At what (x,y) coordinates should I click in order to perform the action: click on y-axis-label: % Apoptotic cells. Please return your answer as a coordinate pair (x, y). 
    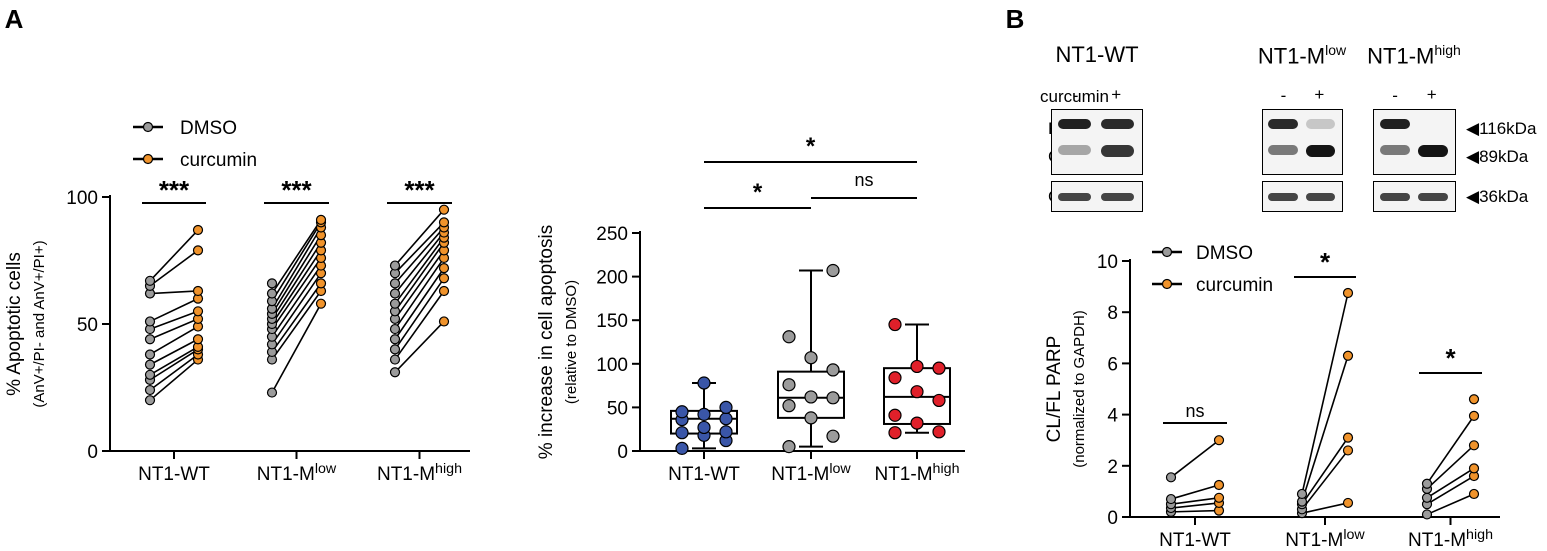
    Looking at the image, I should click on (14, 324).